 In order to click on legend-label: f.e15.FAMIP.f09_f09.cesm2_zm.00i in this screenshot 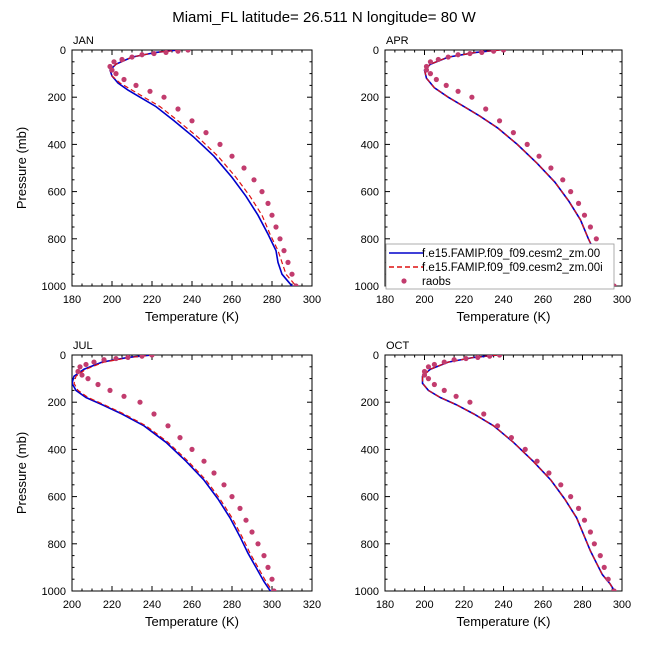, I will do `click(512, 268)`.